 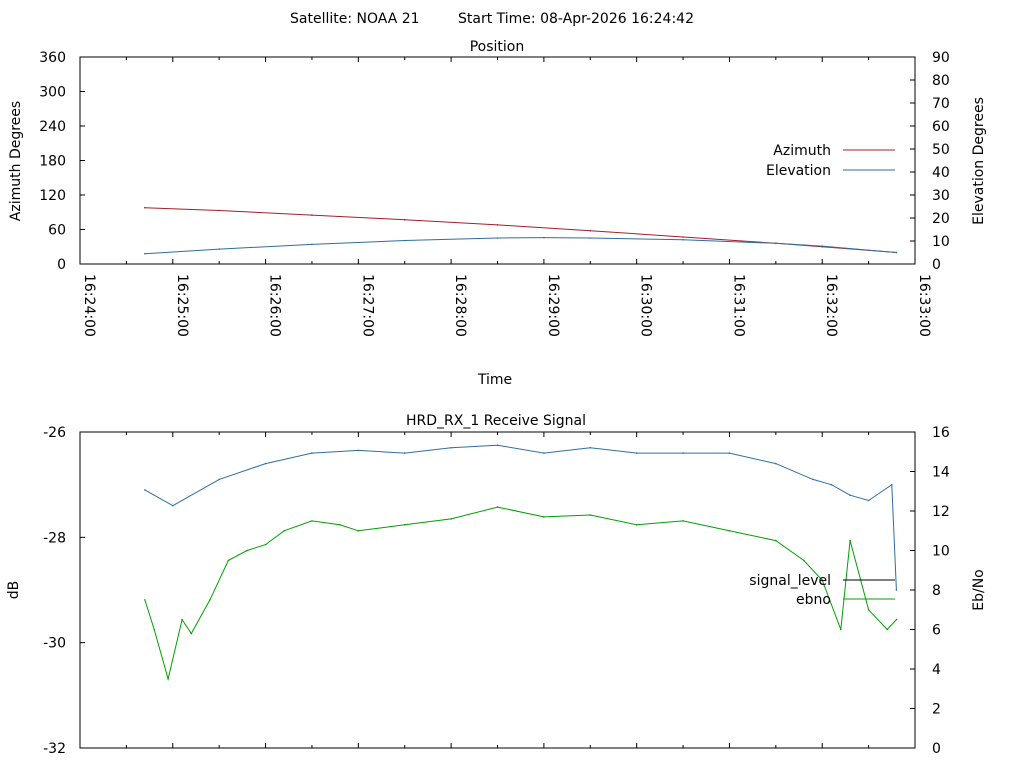 What do you see at coordinates (182, 305) in the screenshot?
I see `position-x-tick-label: 16:25:00` at bounding box center [182, 305].